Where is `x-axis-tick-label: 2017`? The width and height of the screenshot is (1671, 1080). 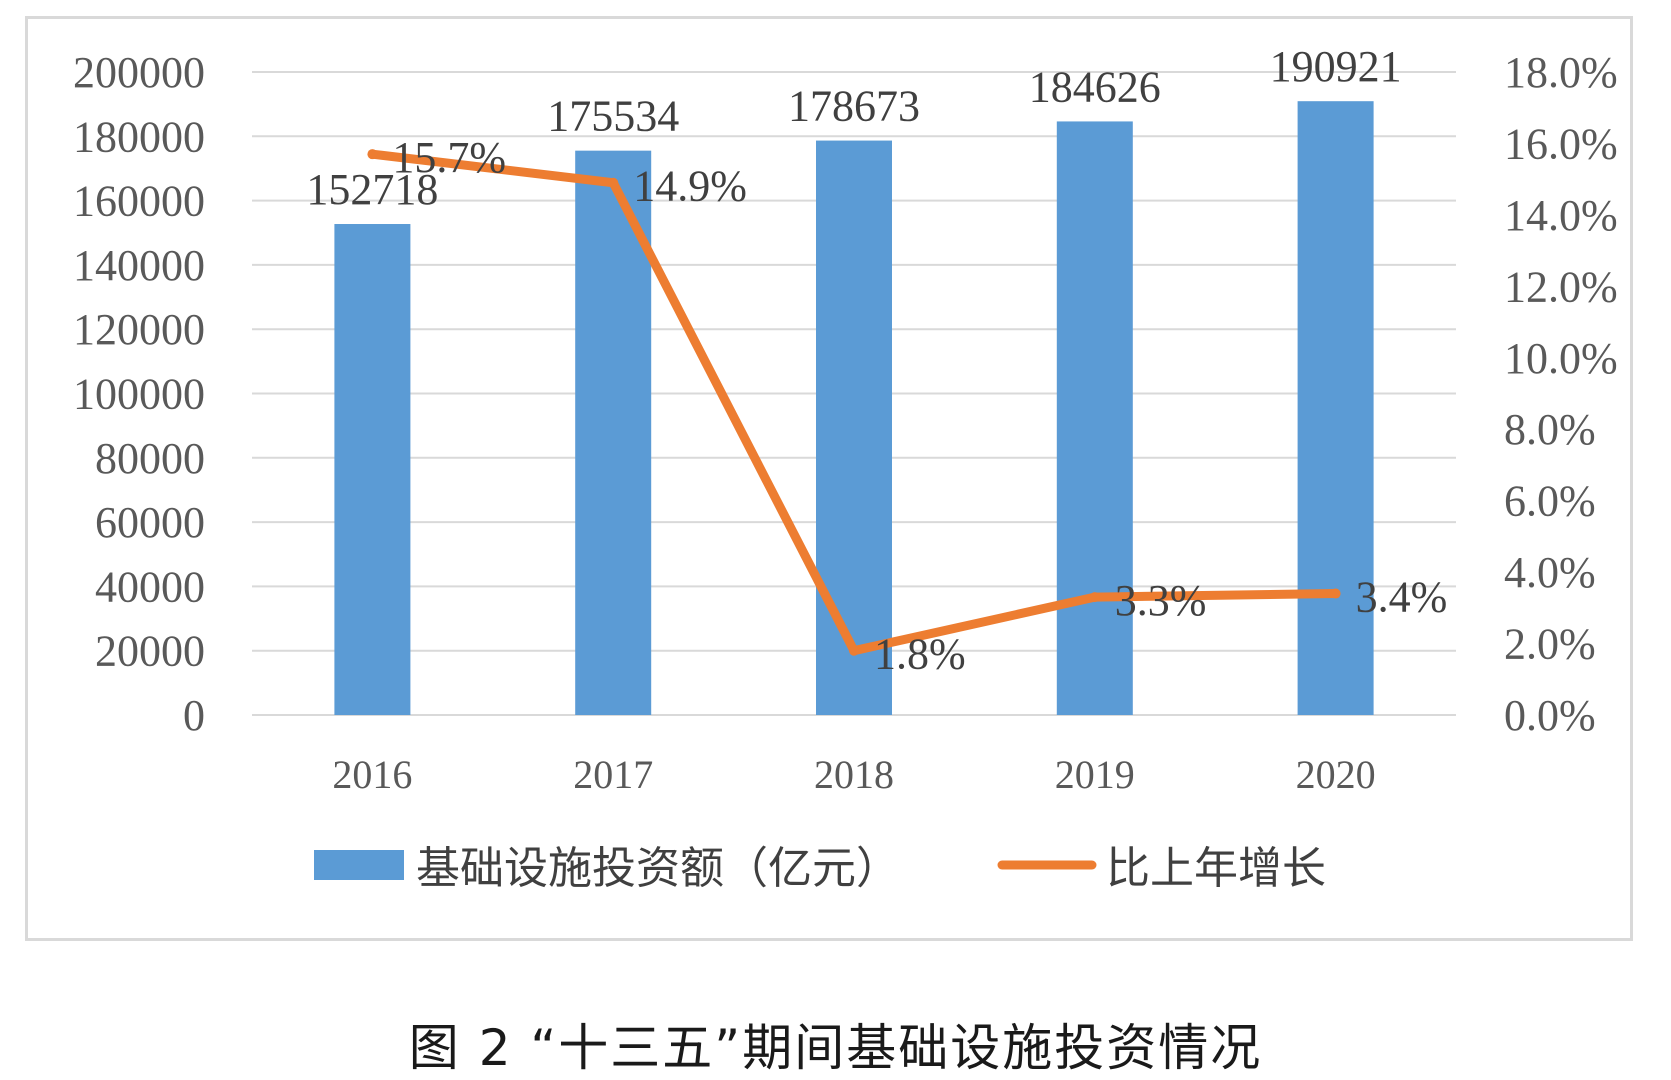
x-axis-tick-label: 2017 is located at coordinates (613, 774).